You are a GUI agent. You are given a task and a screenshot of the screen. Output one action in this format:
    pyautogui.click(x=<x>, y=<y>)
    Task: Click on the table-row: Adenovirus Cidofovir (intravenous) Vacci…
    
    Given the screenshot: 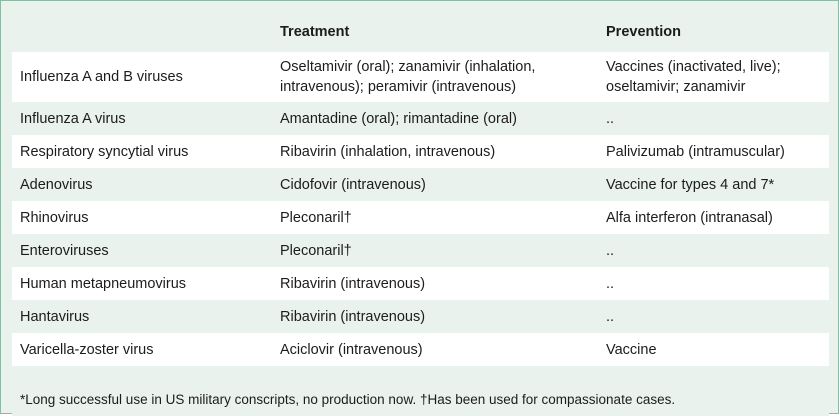 What is the action you would take?
    pyautogui.click(x=420, y=184)
    